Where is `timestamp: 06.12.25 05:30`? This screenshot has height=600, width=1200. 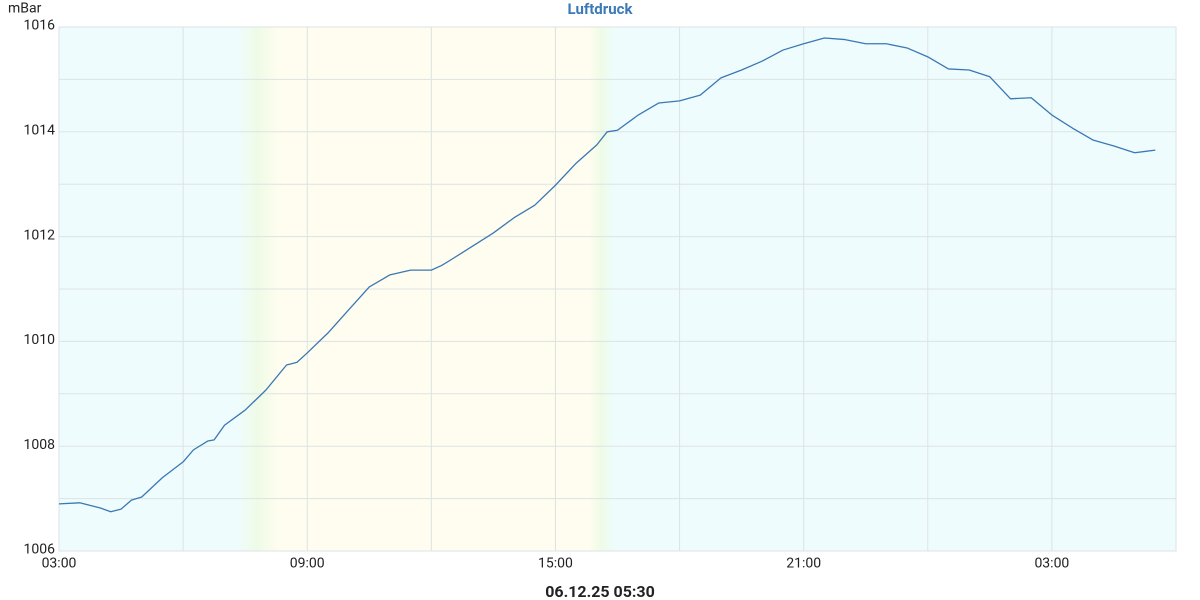
timestamp: 06.12.25 05:30 is located at coordinates (600, 591).